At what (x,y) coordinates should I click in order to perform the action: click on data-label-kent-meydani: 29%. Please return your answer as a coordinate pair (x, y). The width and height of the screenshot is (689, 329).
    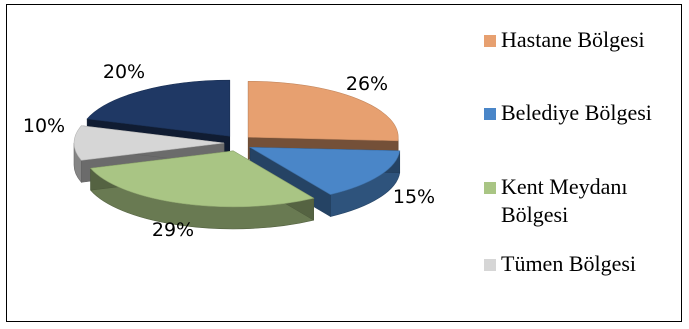
    Looking at the image, I should click on (173, 230).